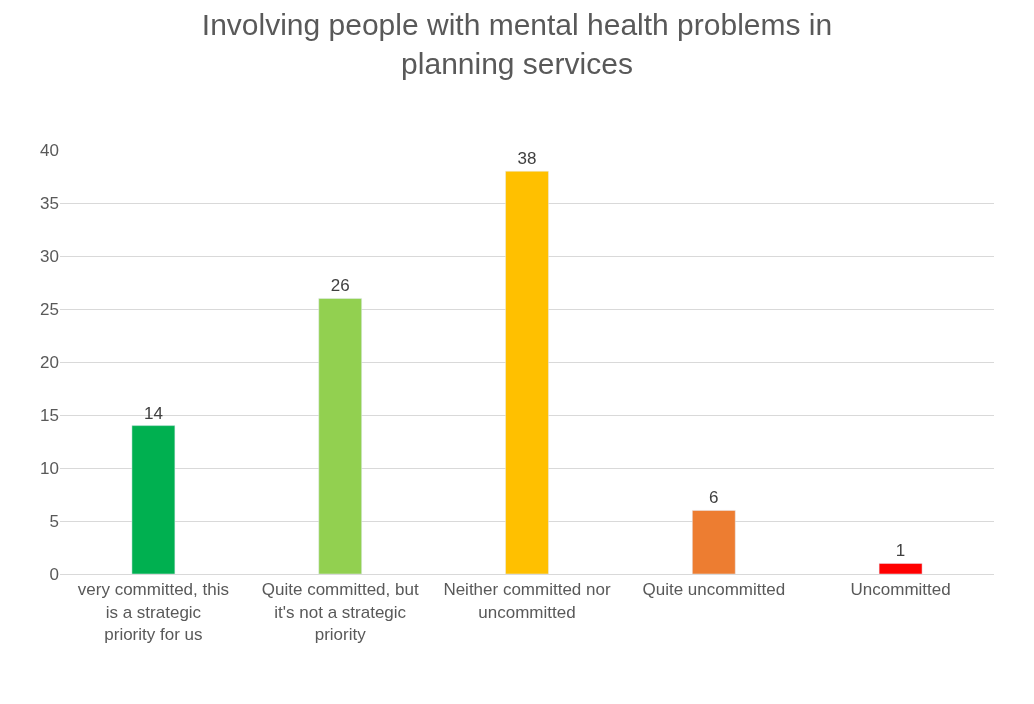  What do you see at coordinates (714, 590) in the screenshot?
I see `x-tick-label: Quite uncommitted` at bounding box center [714, 590].